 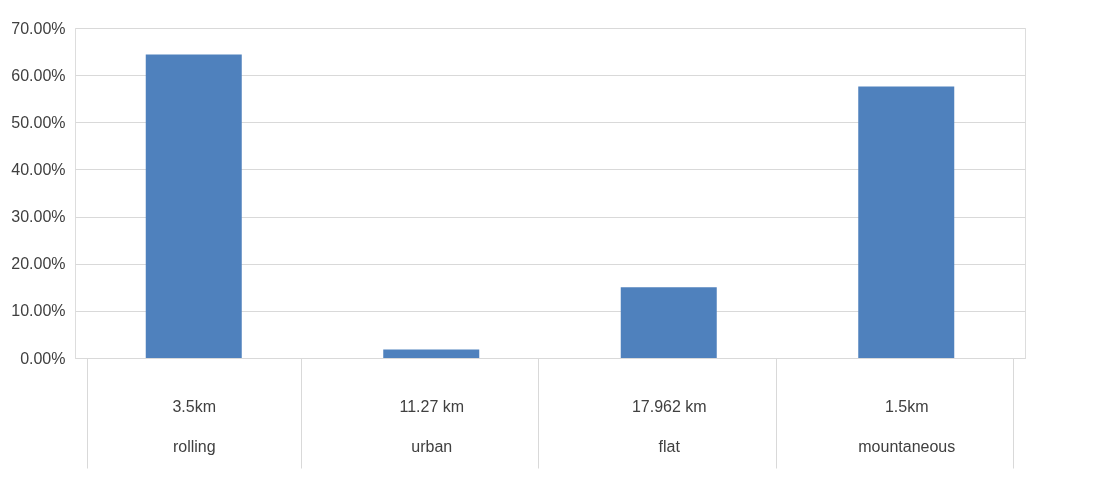 I want to click on y-tick-label: 20.00%, so click(x=38, y=264).